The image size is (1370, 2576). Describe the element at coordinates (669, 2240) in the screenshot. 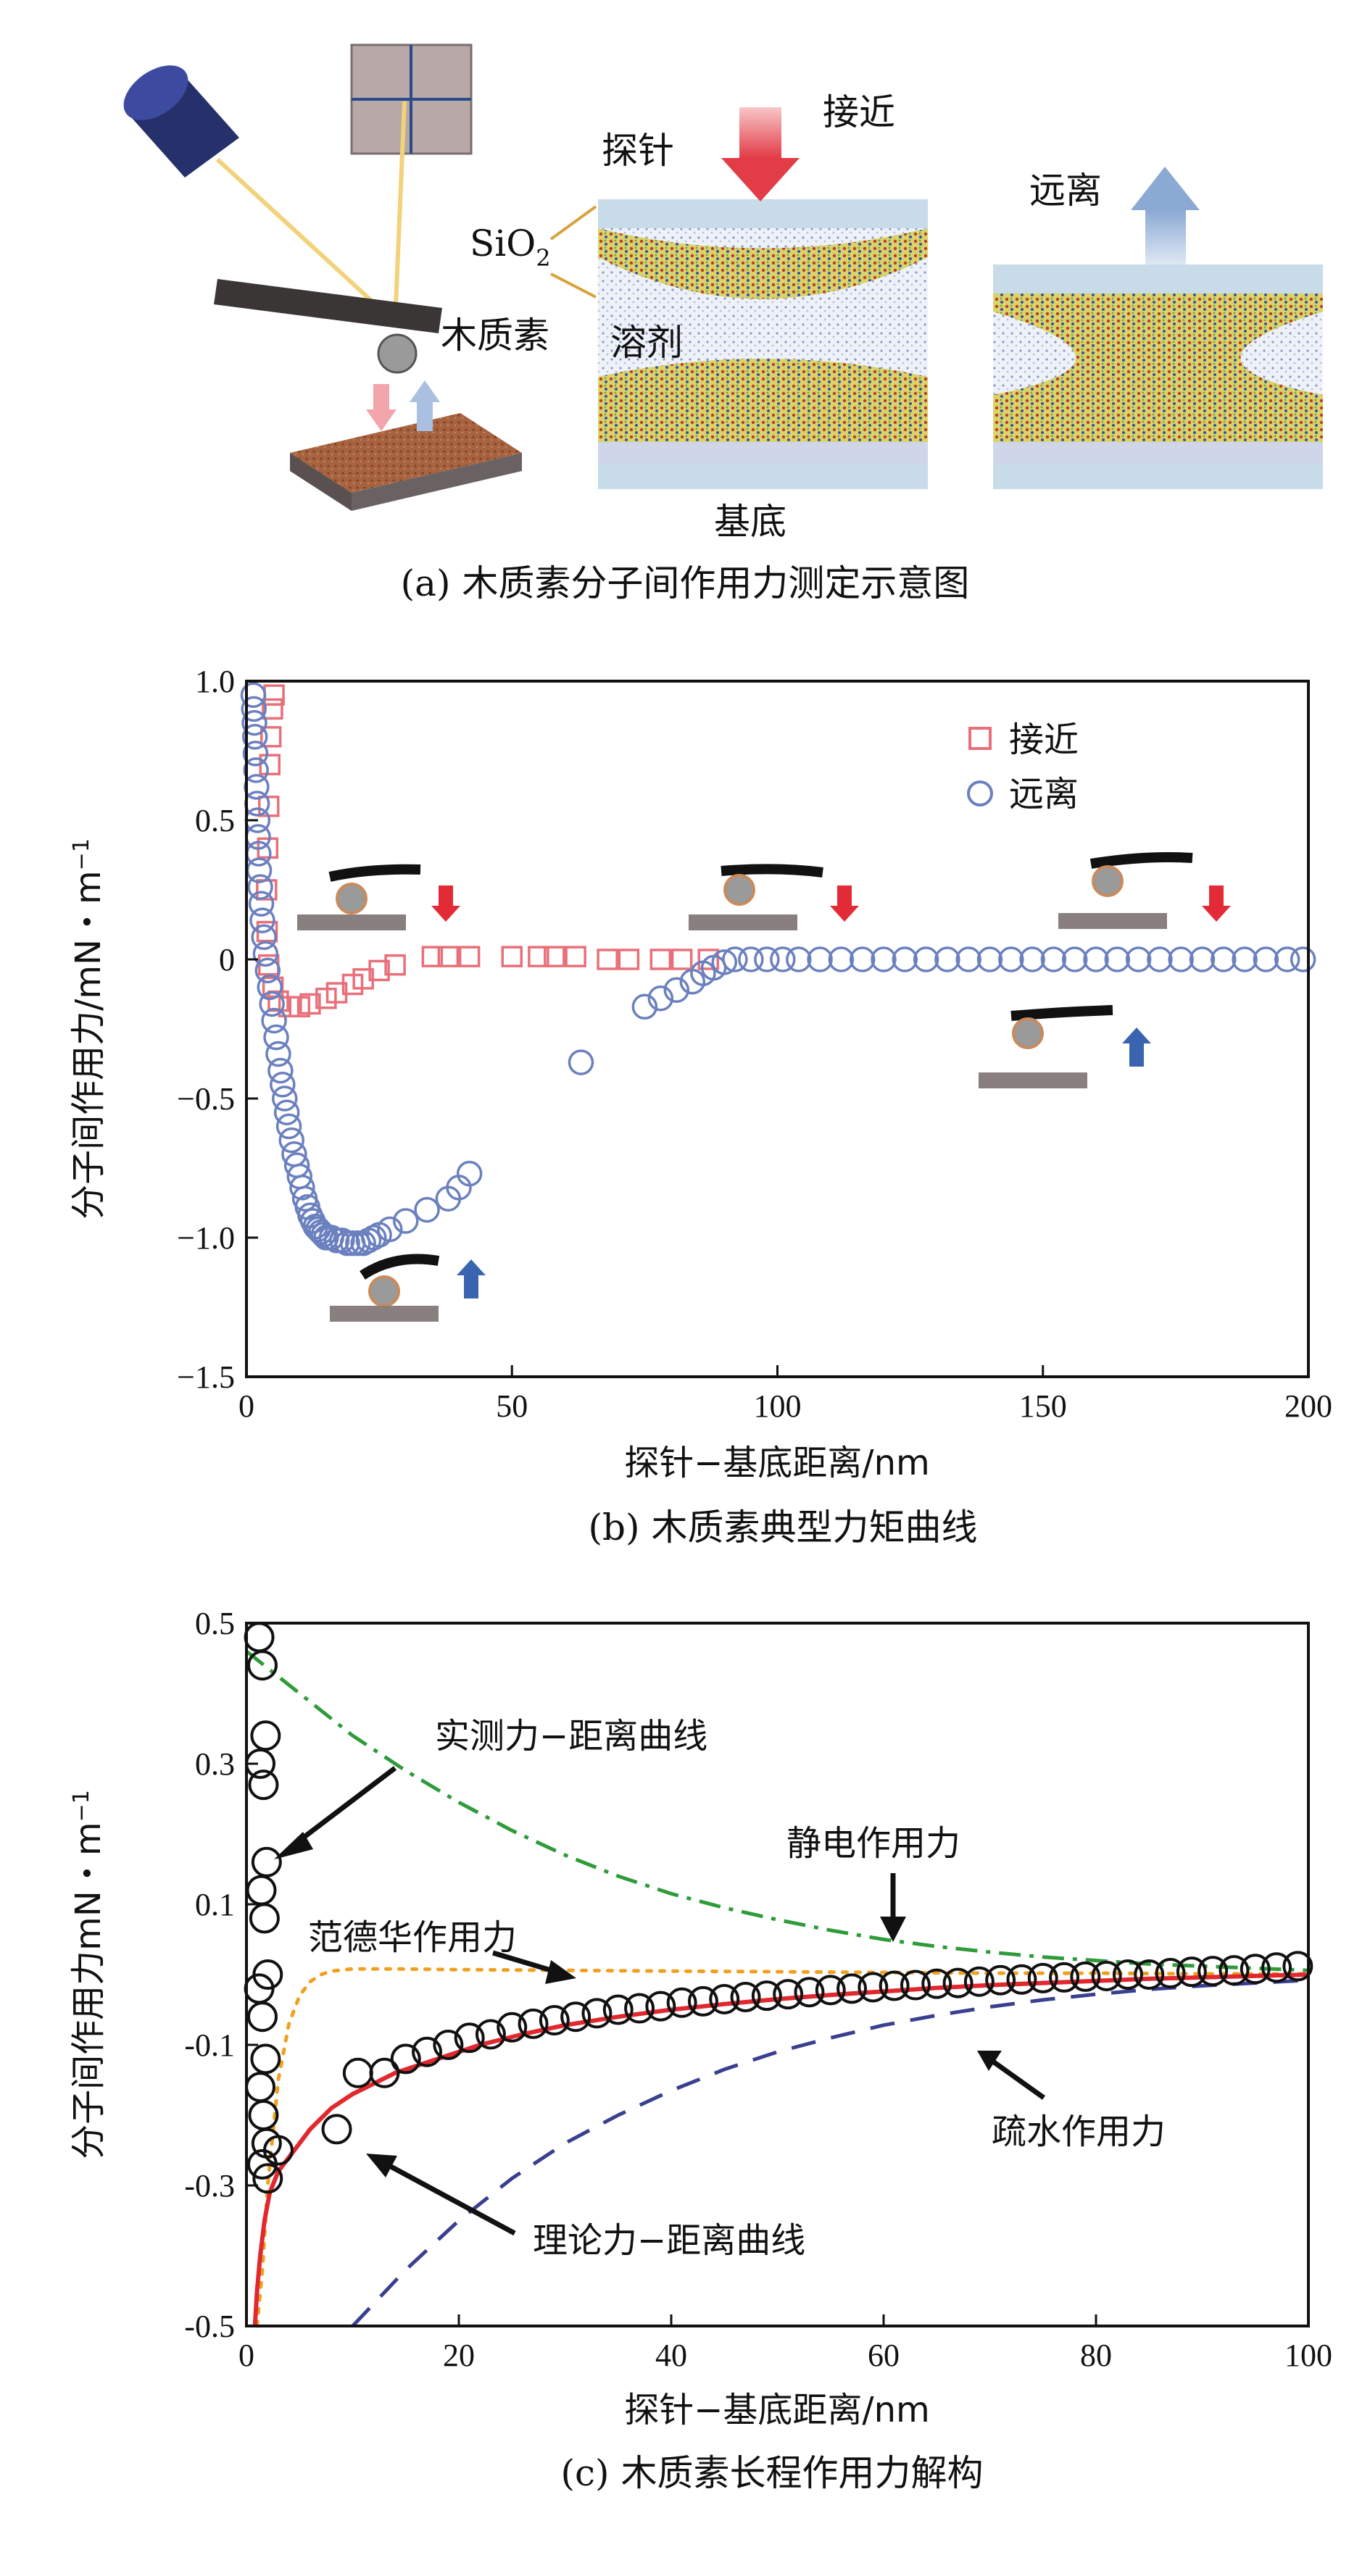

I see `annotation-theory: 理论力−距离曲线` at that location.